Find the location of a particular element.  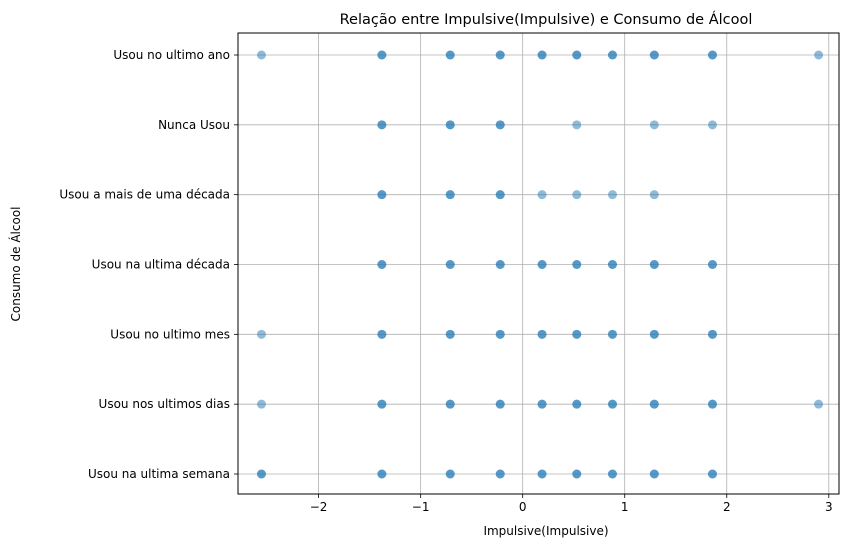

x-tick-label: 1 is located at coordinates (625, 507).